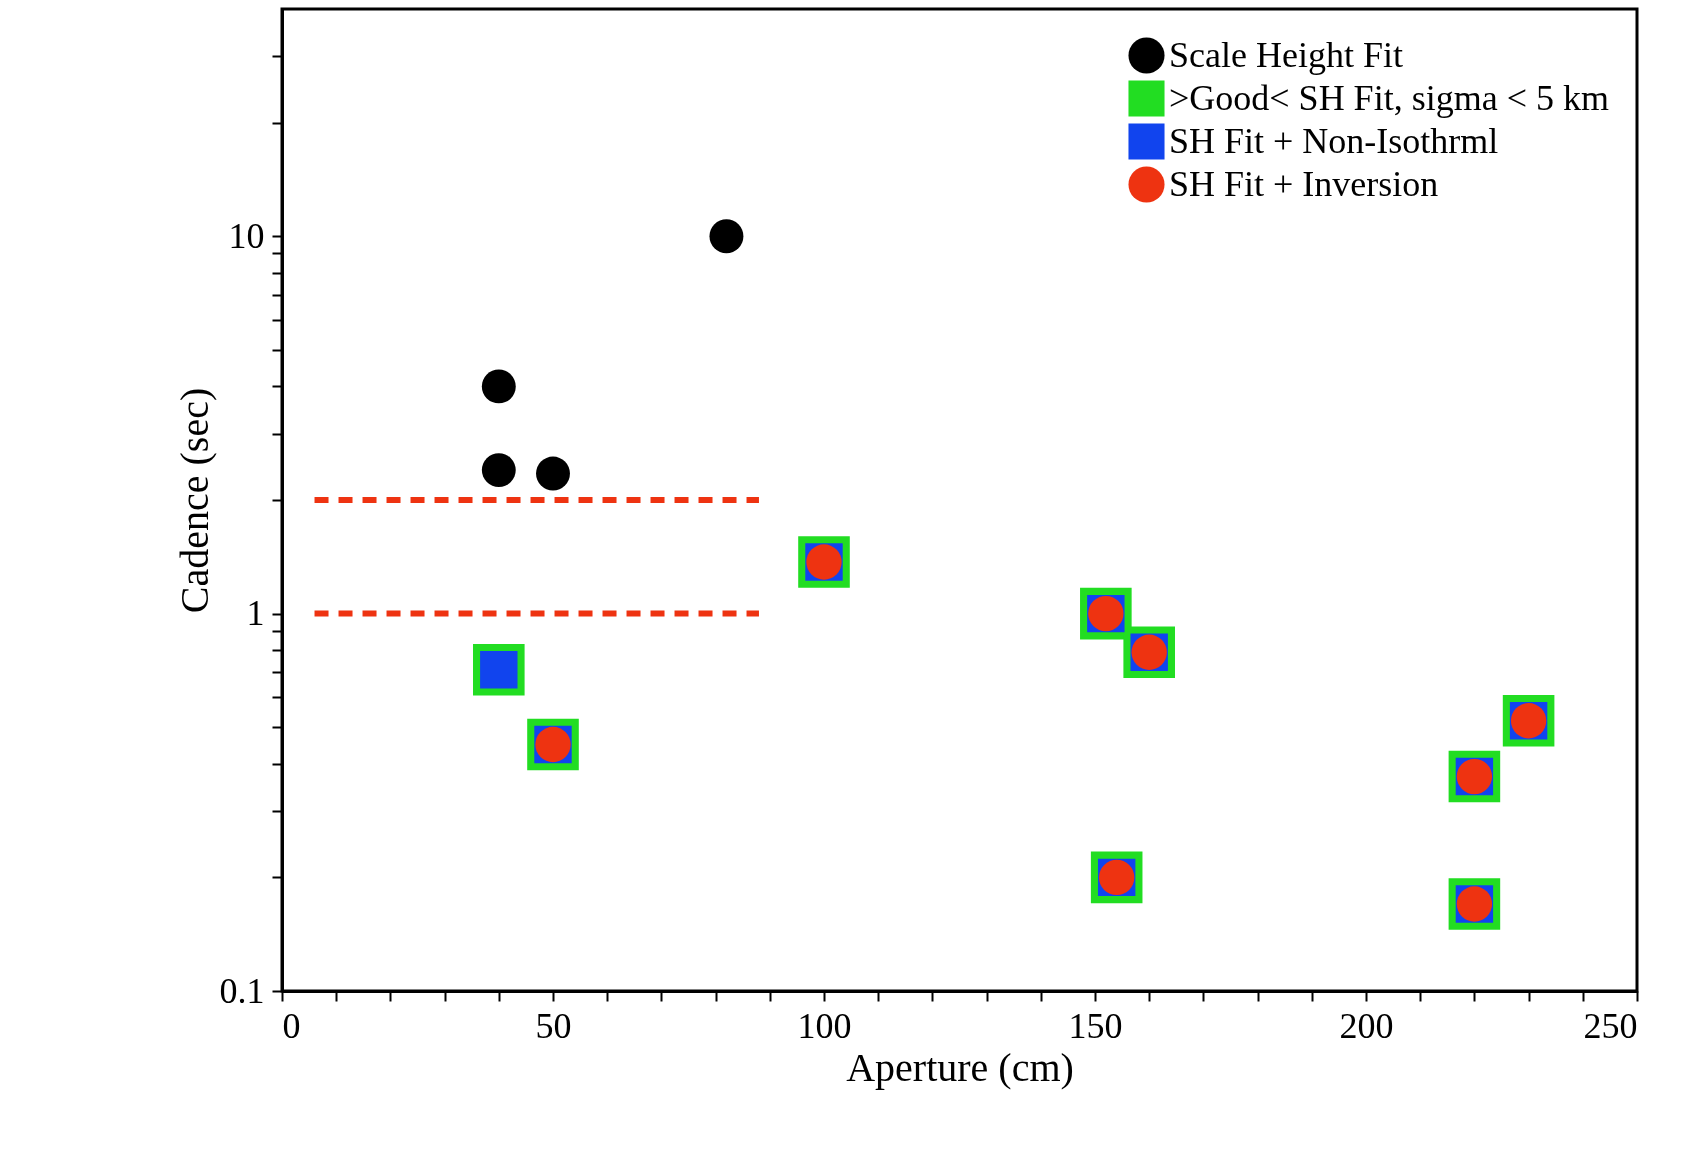 This screenshot has width=1703, height=1169. Describe the element at coordinates (1286, 54) in the screenshot. I see `legend-label: Scale Height Fit` at that location.